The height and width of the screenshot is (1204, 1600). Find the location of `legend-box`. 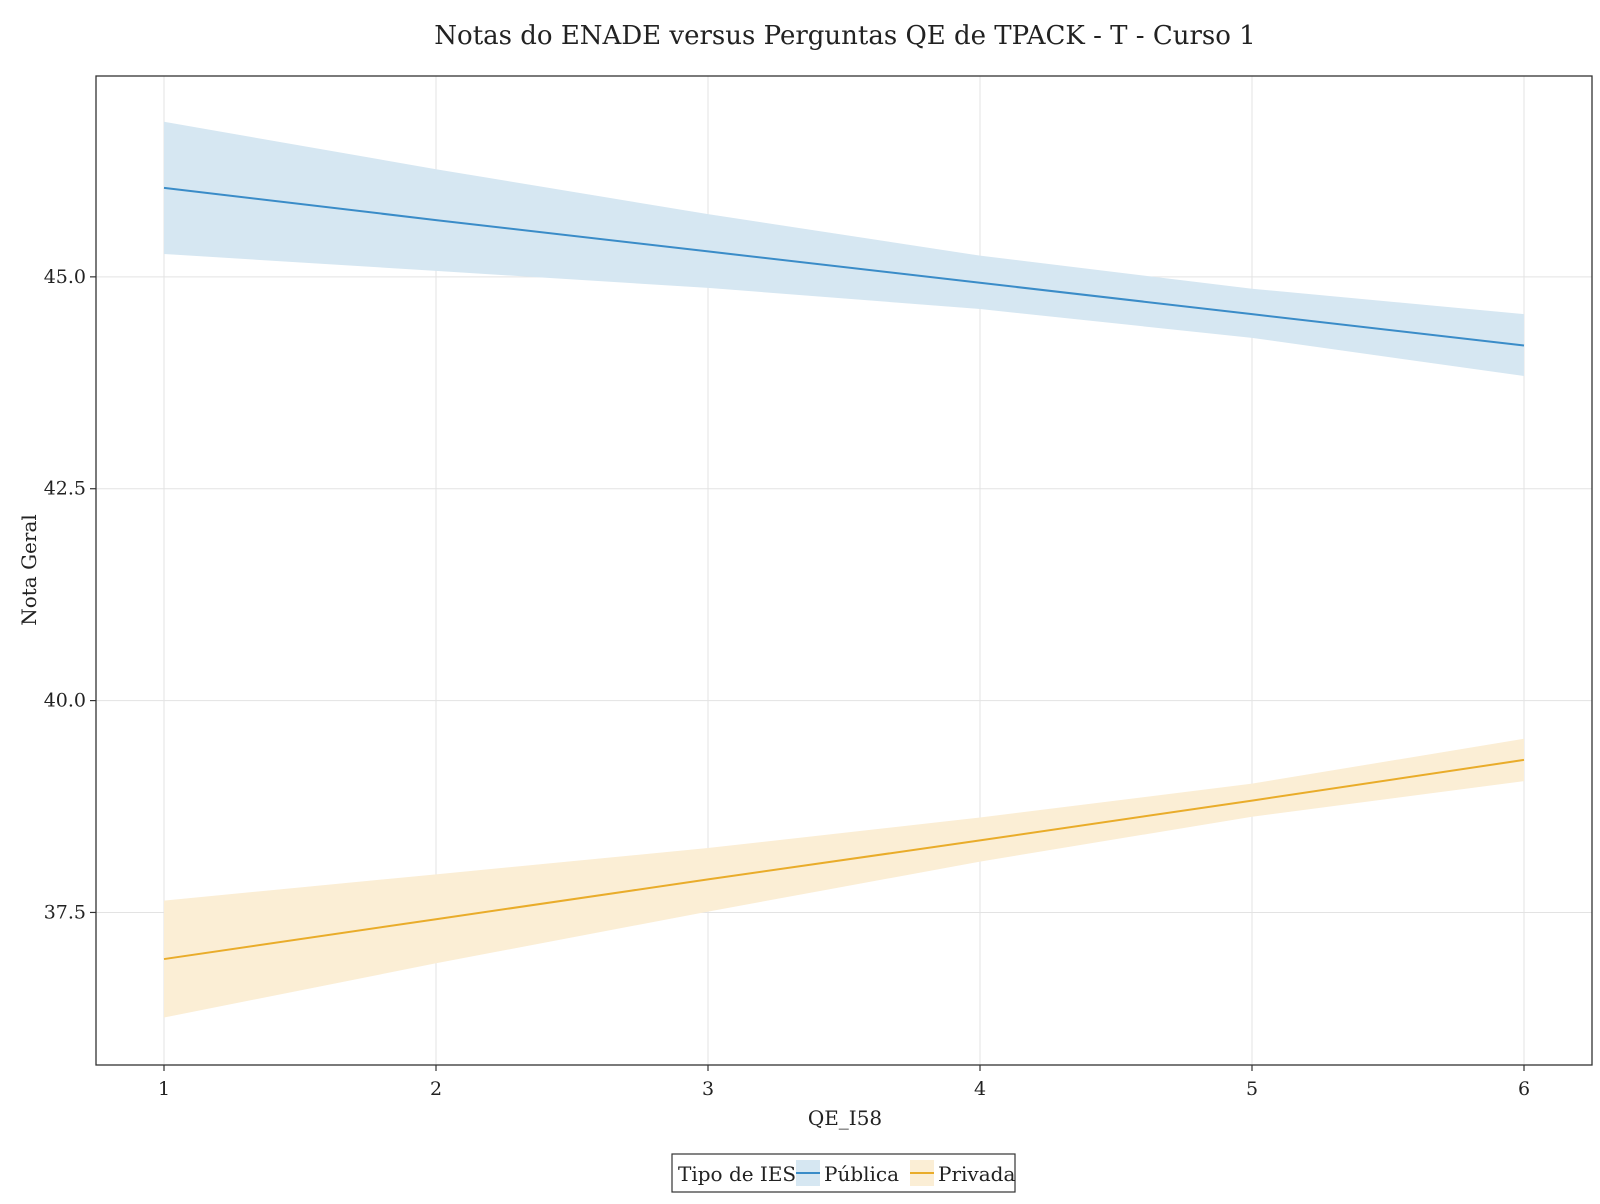

legend-box is located at coordinates (843, 1173).